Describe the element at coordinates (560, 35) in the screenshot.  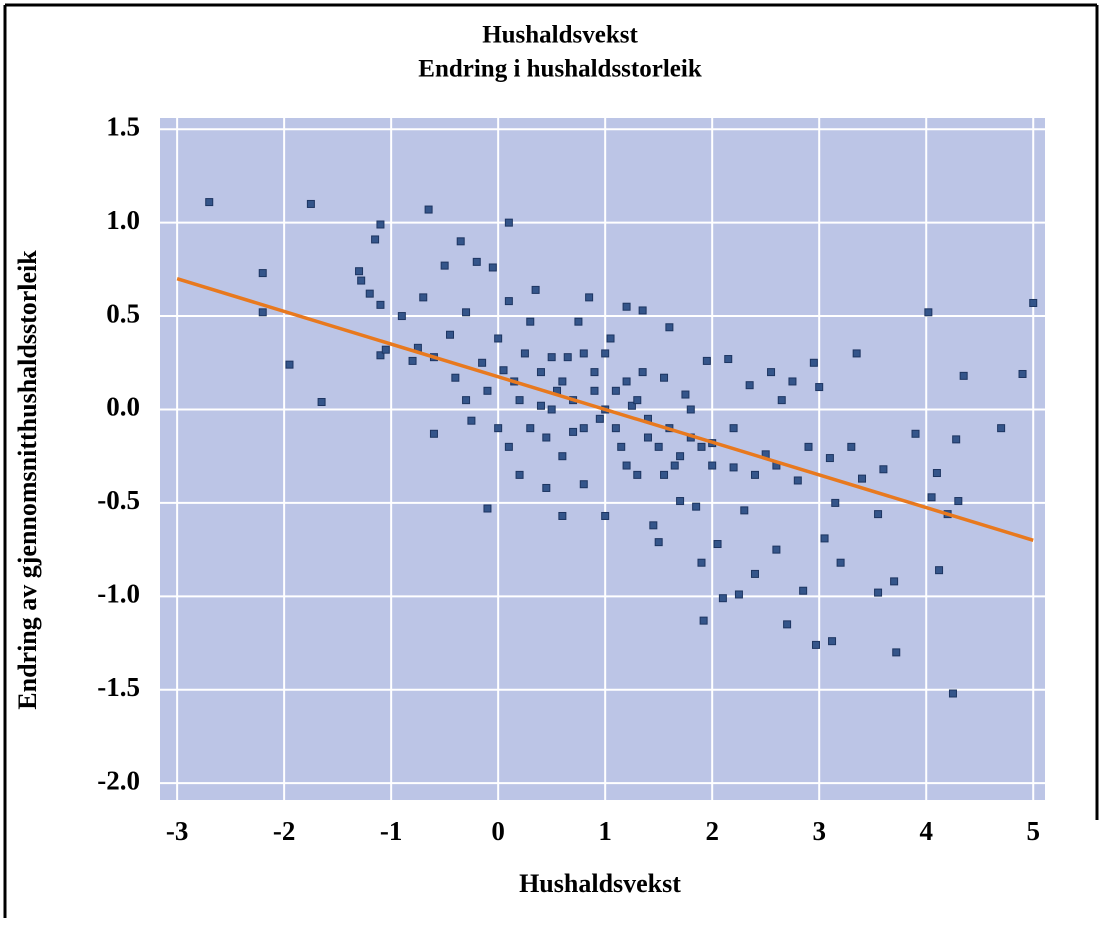
I see `chart-title: Hushaldsvekst` at that location.